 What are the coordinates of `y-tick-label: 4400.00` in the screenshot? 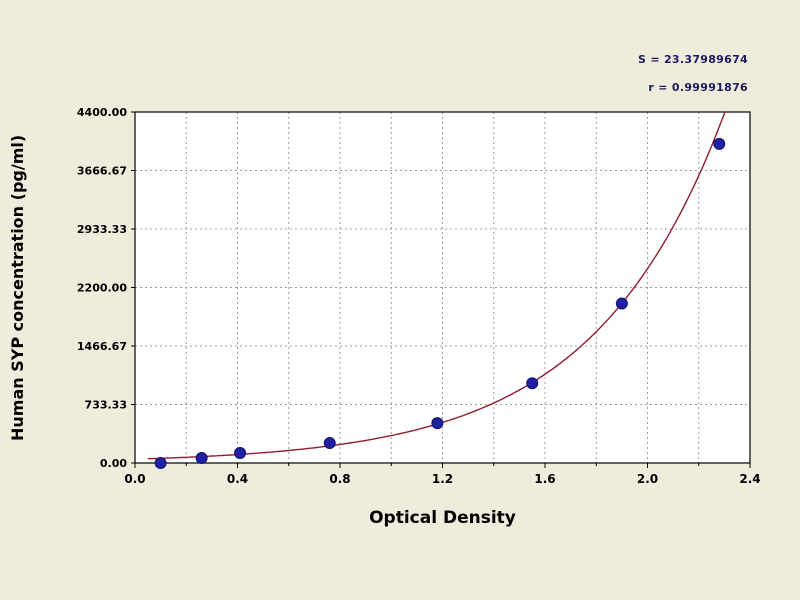 It's located at (102, 112).